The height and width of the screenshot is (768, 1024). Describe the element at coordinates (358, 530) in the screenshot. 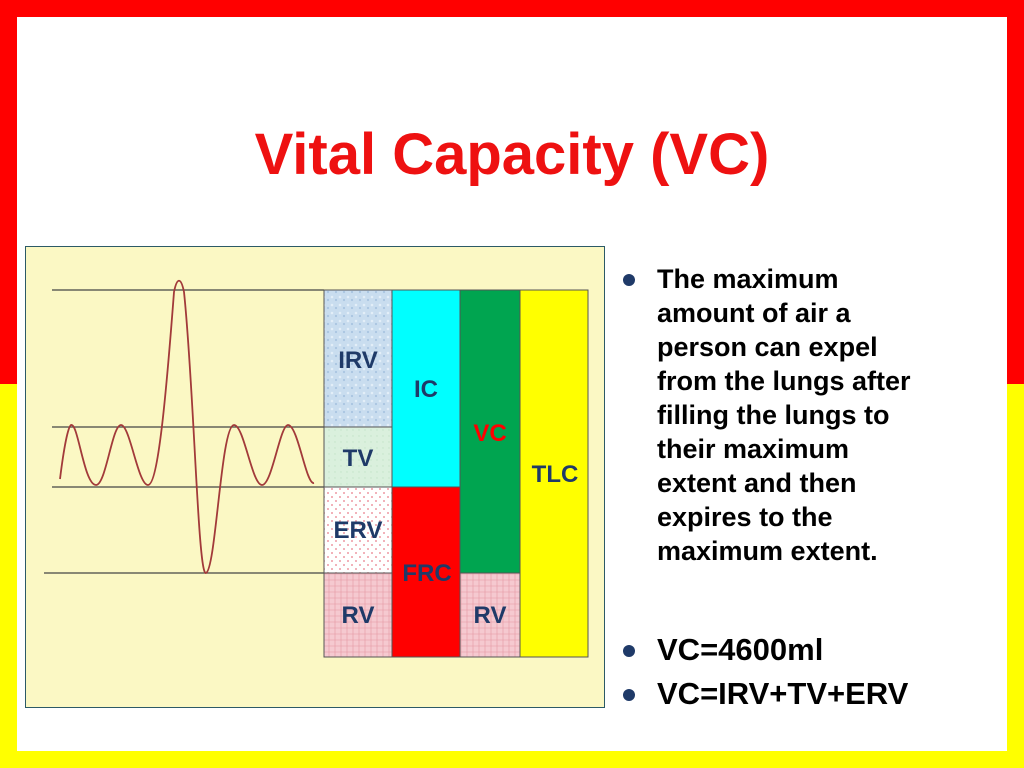

I see `erv-label: ERV` at that location.